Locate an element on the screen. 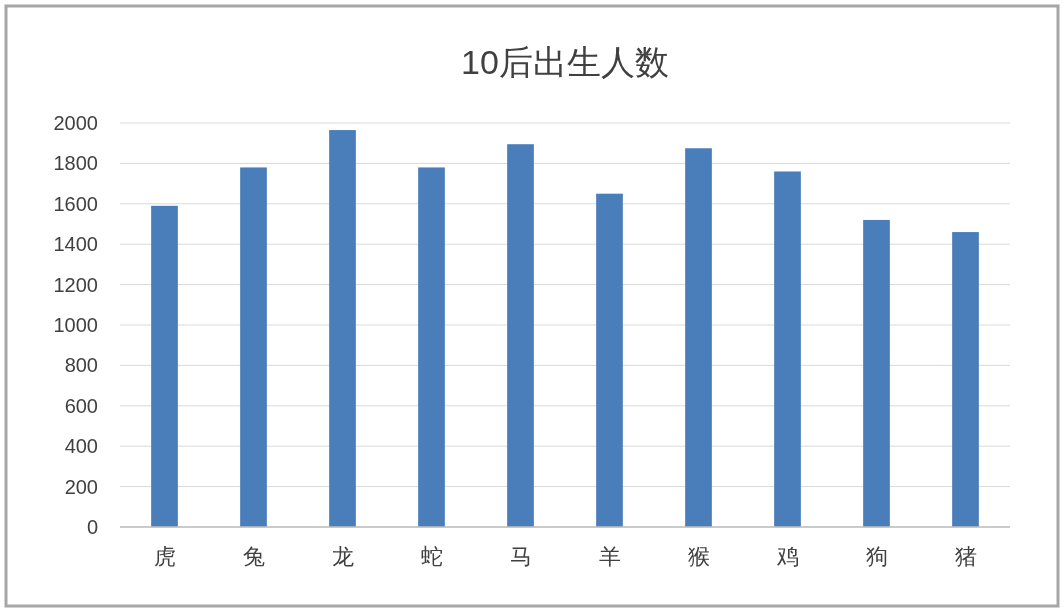 The height and width of the screenshot is (614, 1064). x-tick-label: 蛇 is located at coordinates (431, 556).